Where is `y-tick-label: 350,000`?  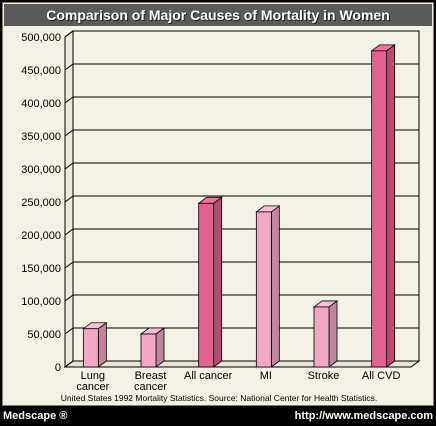 y-tick-label: 350,000 is located at coordinates (41, 137).